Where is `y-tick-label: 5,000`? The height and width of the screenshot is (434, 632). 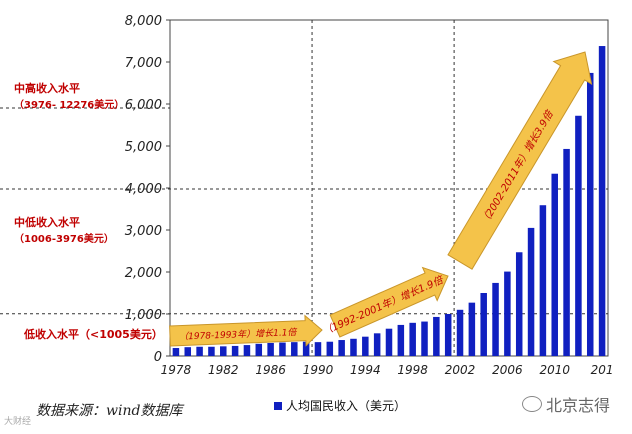
y-tick-label: 5,000 is located at coordinates (143, 147).